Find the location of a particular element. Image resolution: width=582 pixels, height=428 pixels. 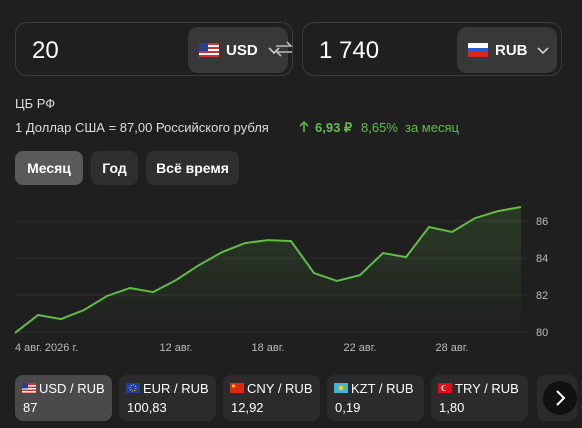

pair-card: CNY / RUB 12,92 is located at coordinates (271, 398).